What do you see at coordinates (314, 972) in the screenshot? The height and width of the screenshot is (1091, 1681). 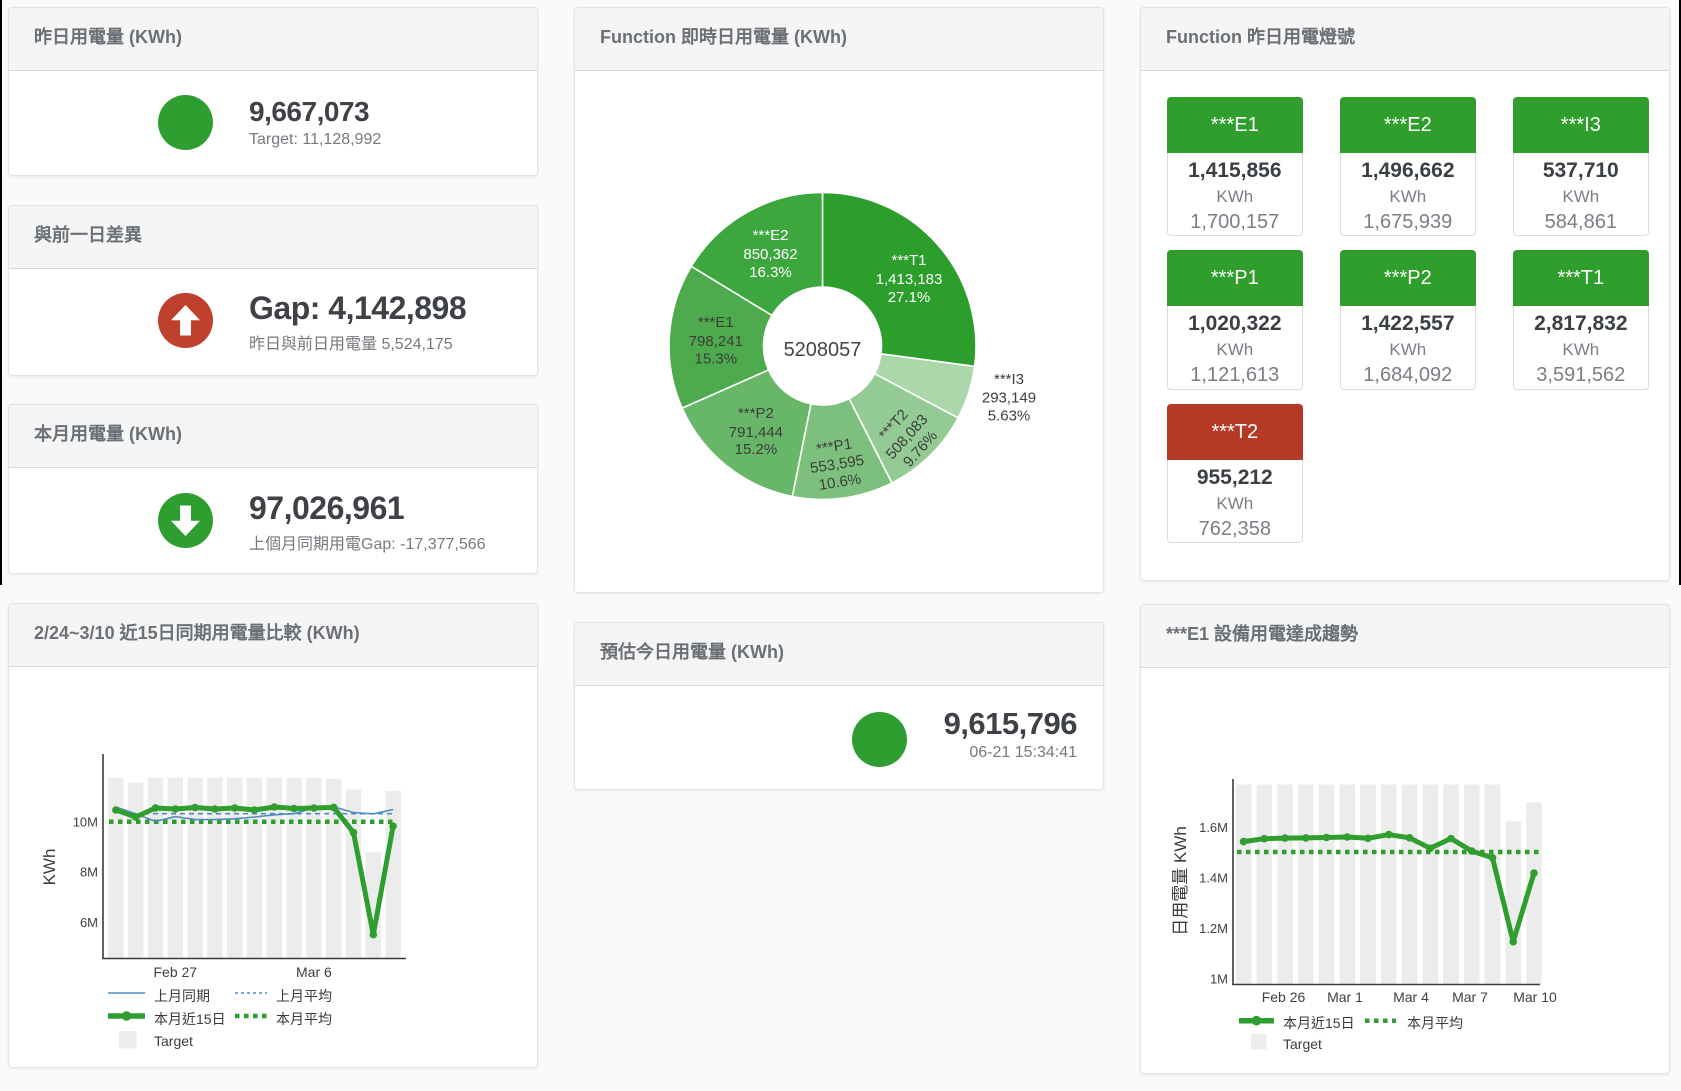 I see `svg-text: Mar 6` at bounding box center [314, 972].